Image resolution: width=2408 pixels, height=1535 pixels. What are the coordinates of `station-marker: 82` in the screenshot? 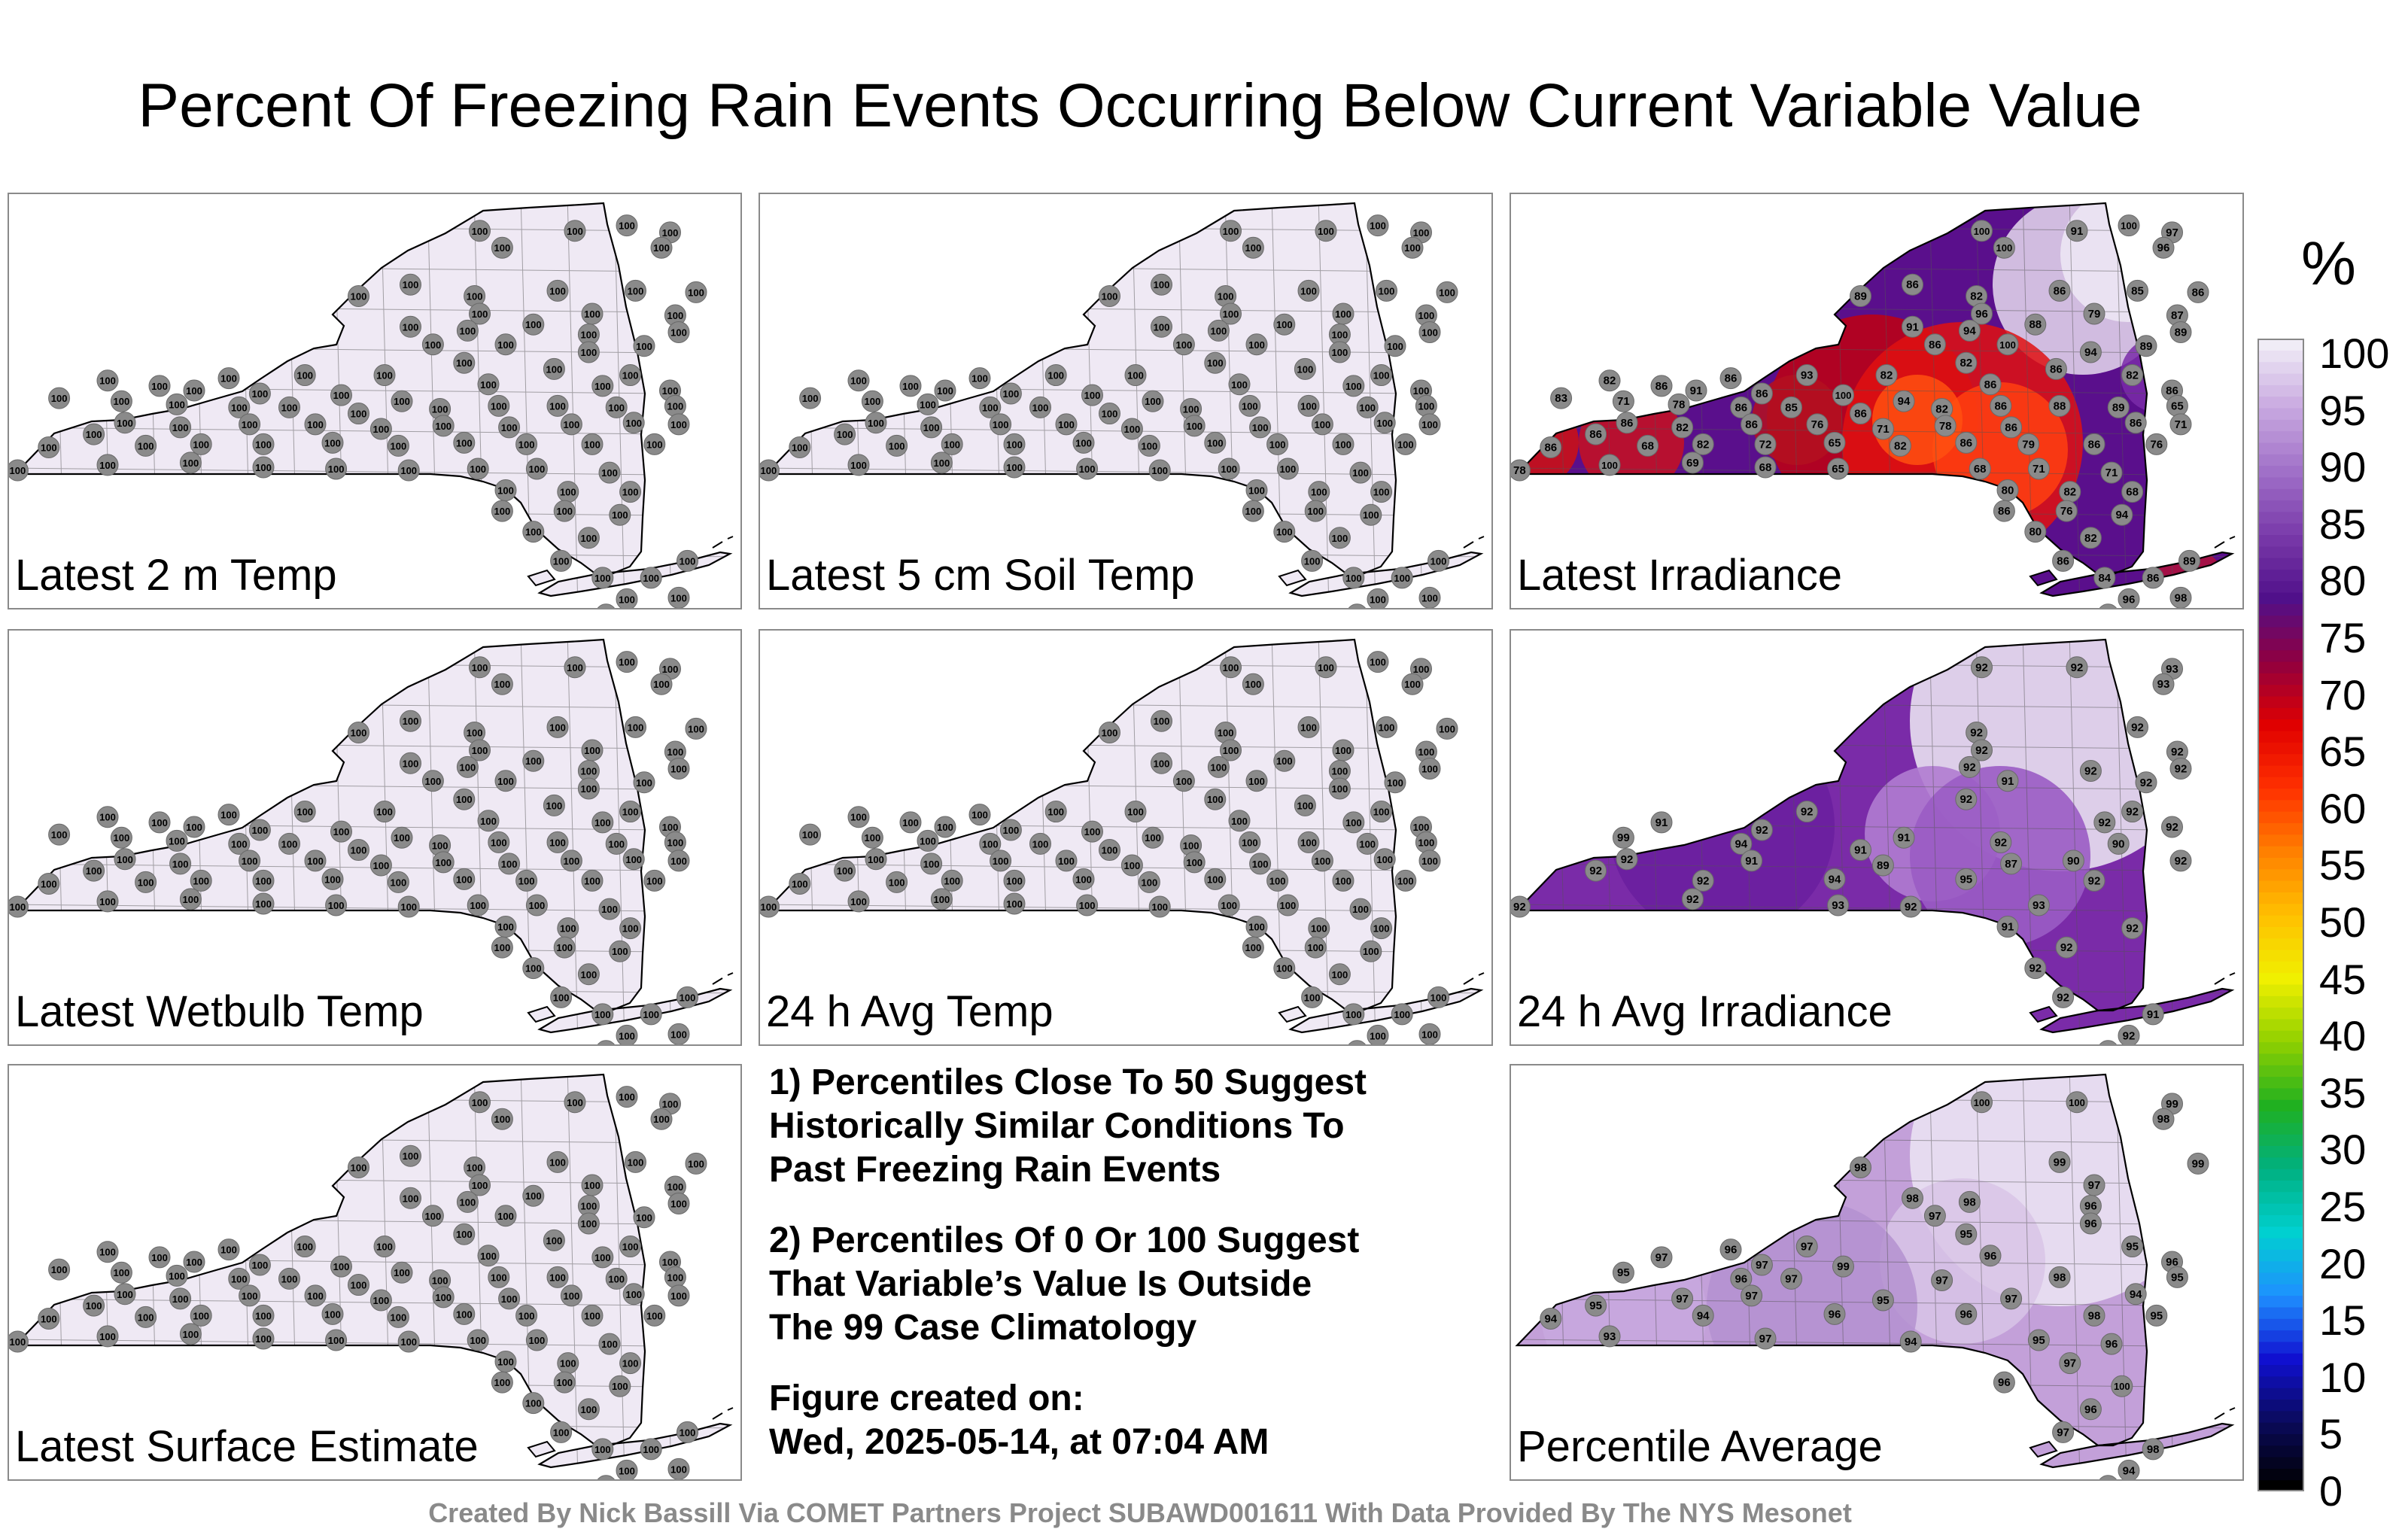 It's located at (1682, 427).